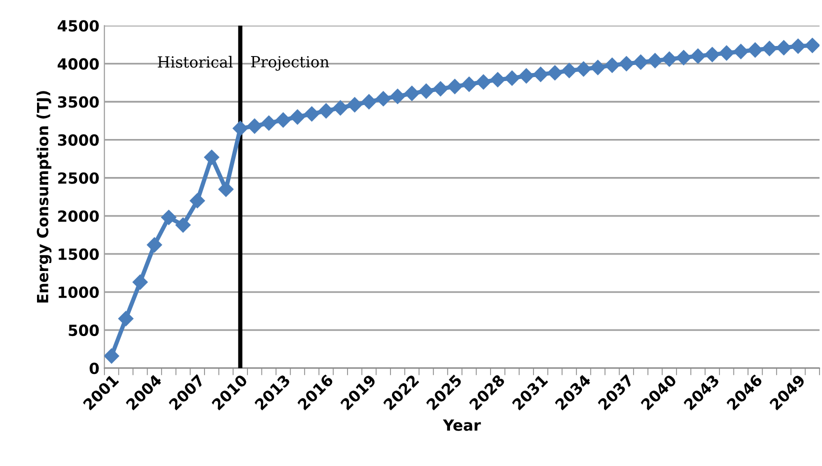  Describe the element at coordinates (78, 140) in the screenshot. I see `y-tick-label: 3000` at that location.